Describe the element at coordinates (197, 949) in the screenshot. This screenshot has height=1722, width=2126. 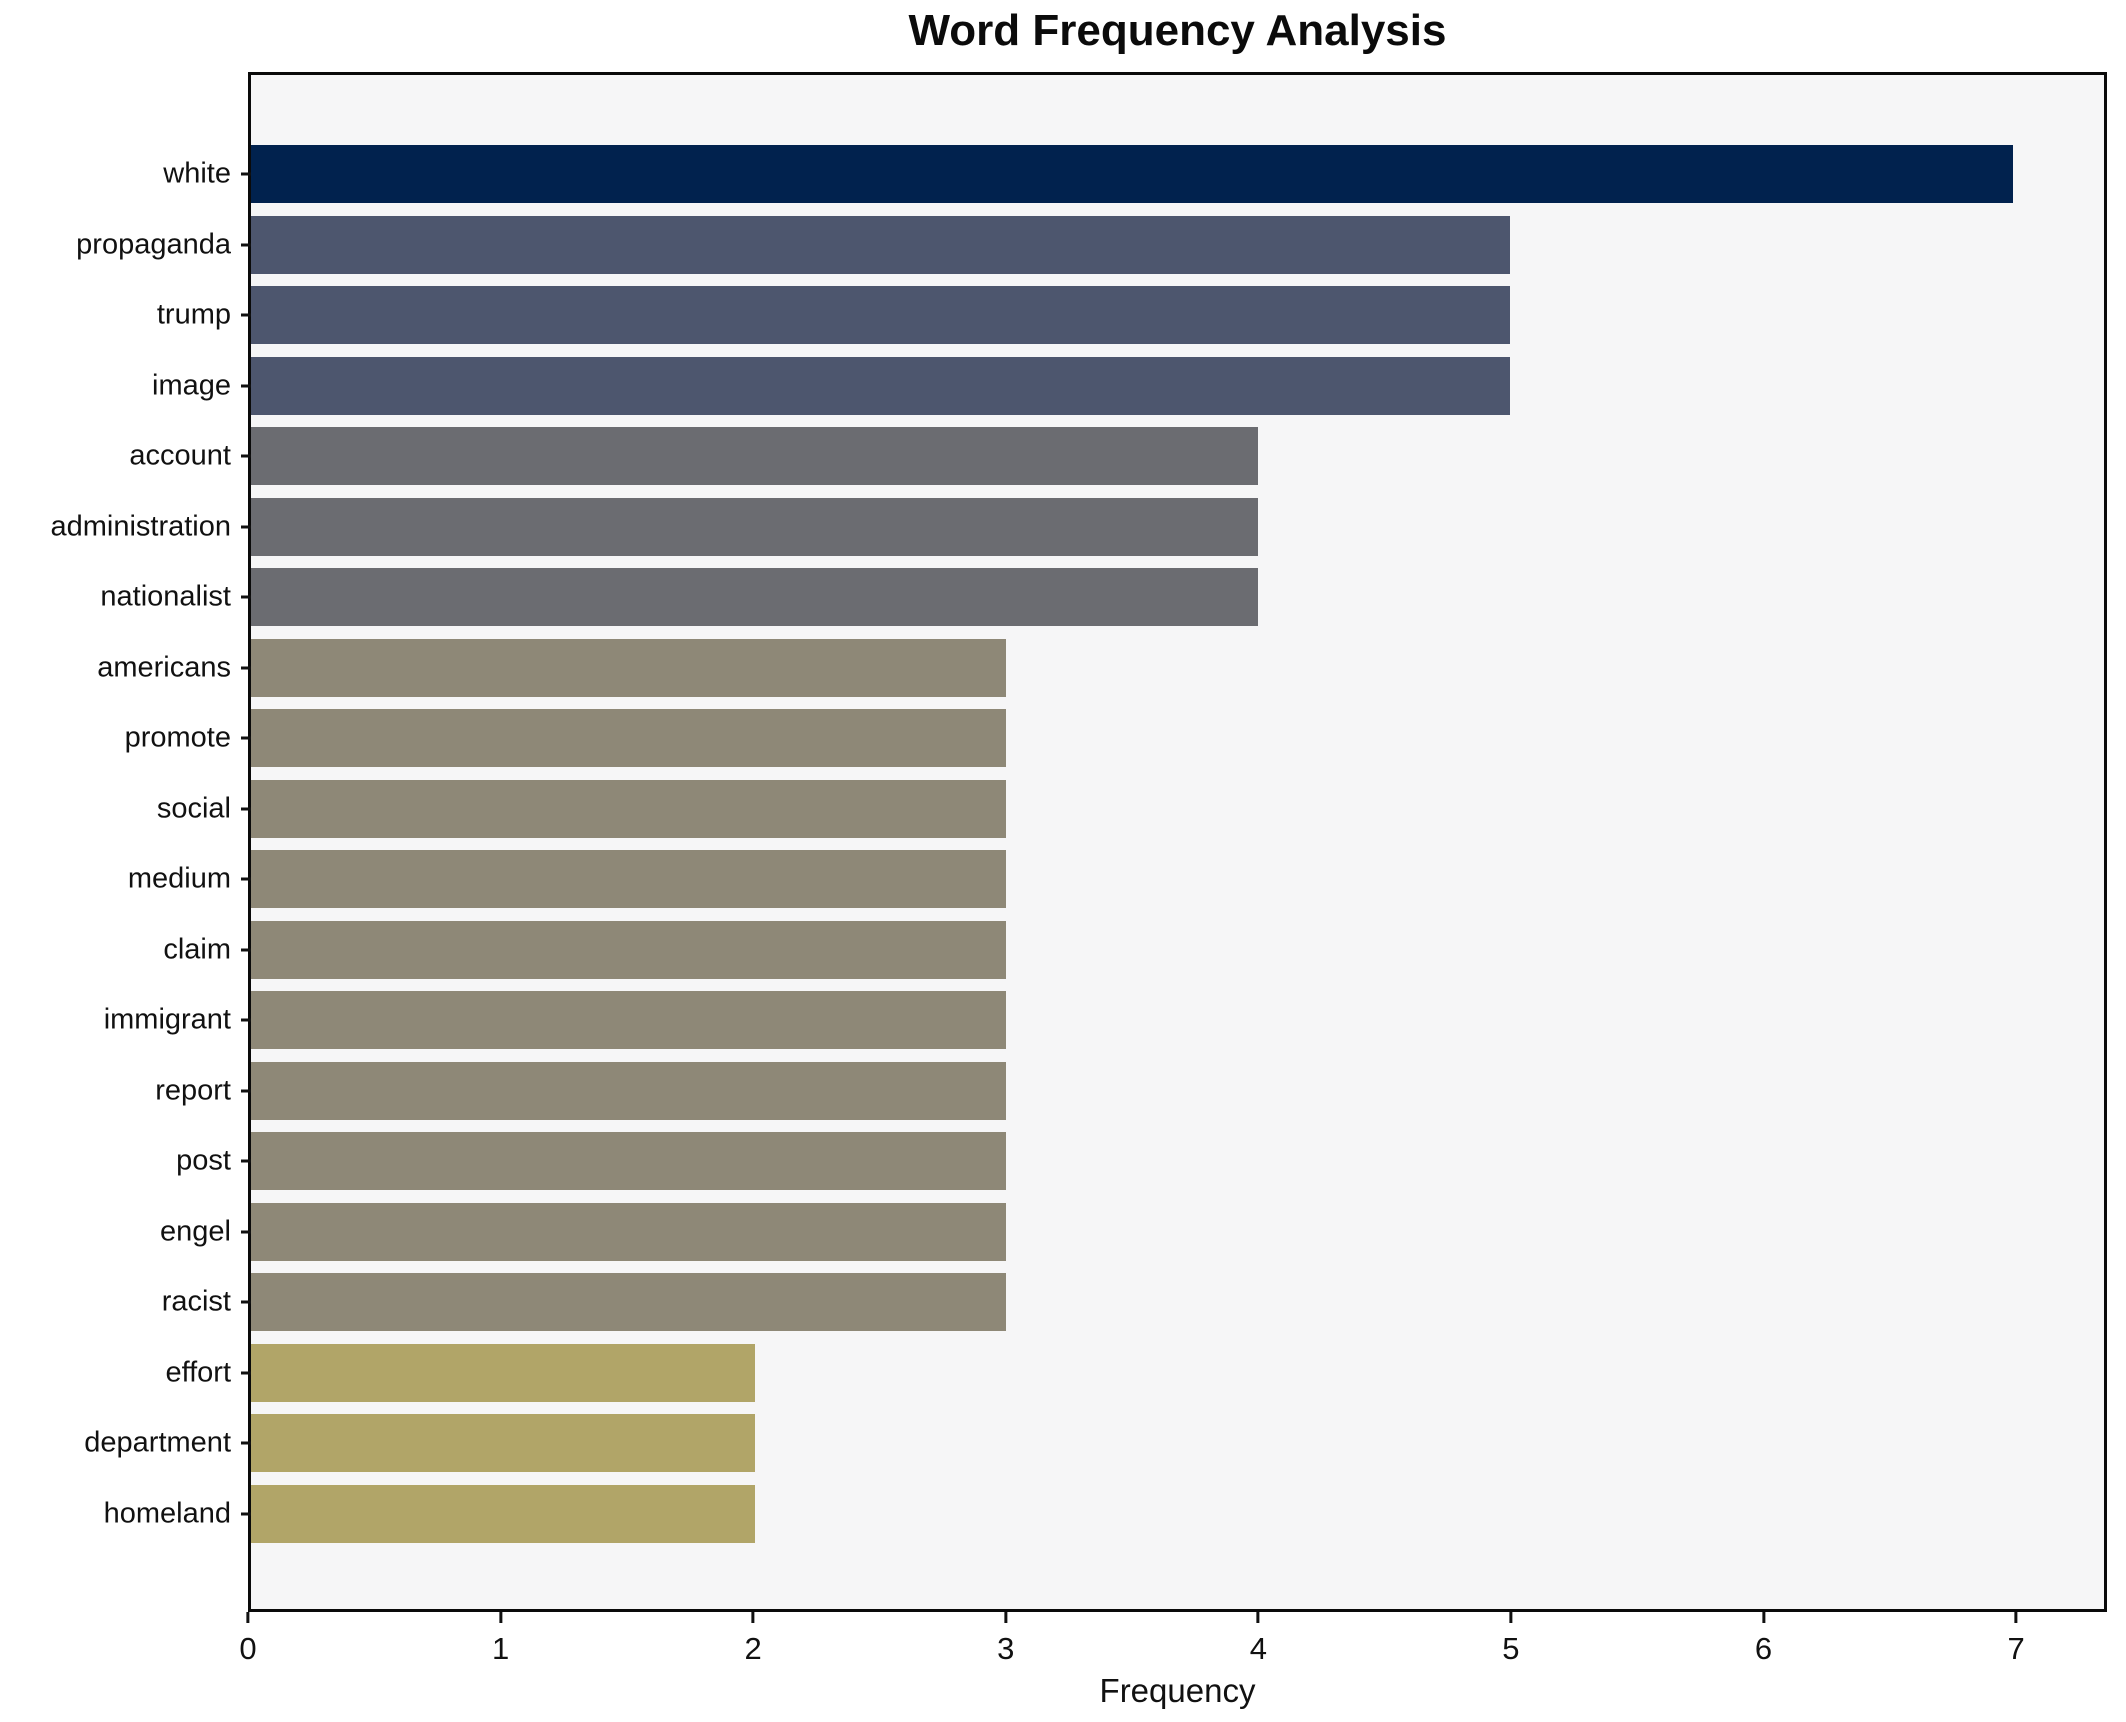
I see `y-tick-label: claim` at that location.